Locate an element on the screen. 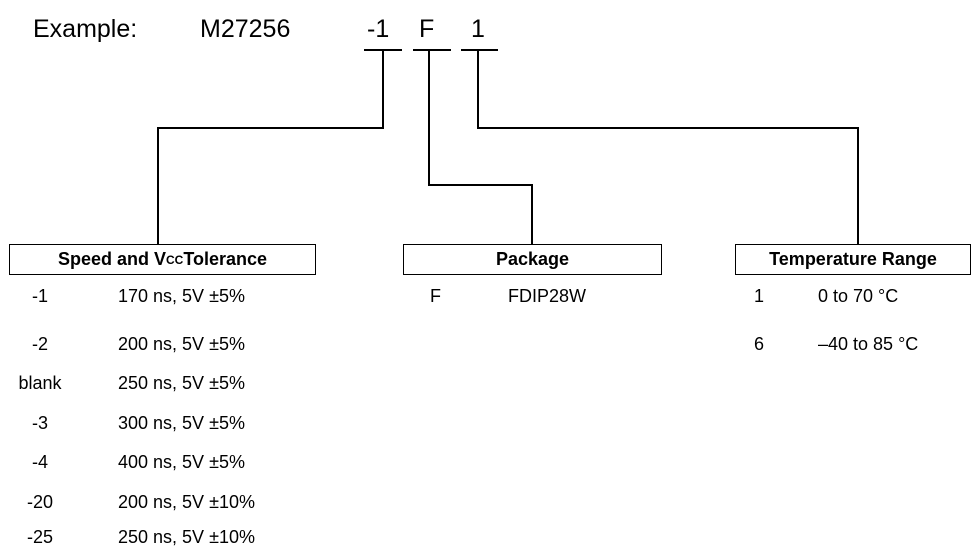 This screenshot has height=546, width=975. speed-desc: 200 ns, 5V ±5% is located at coordinates (181, 344).